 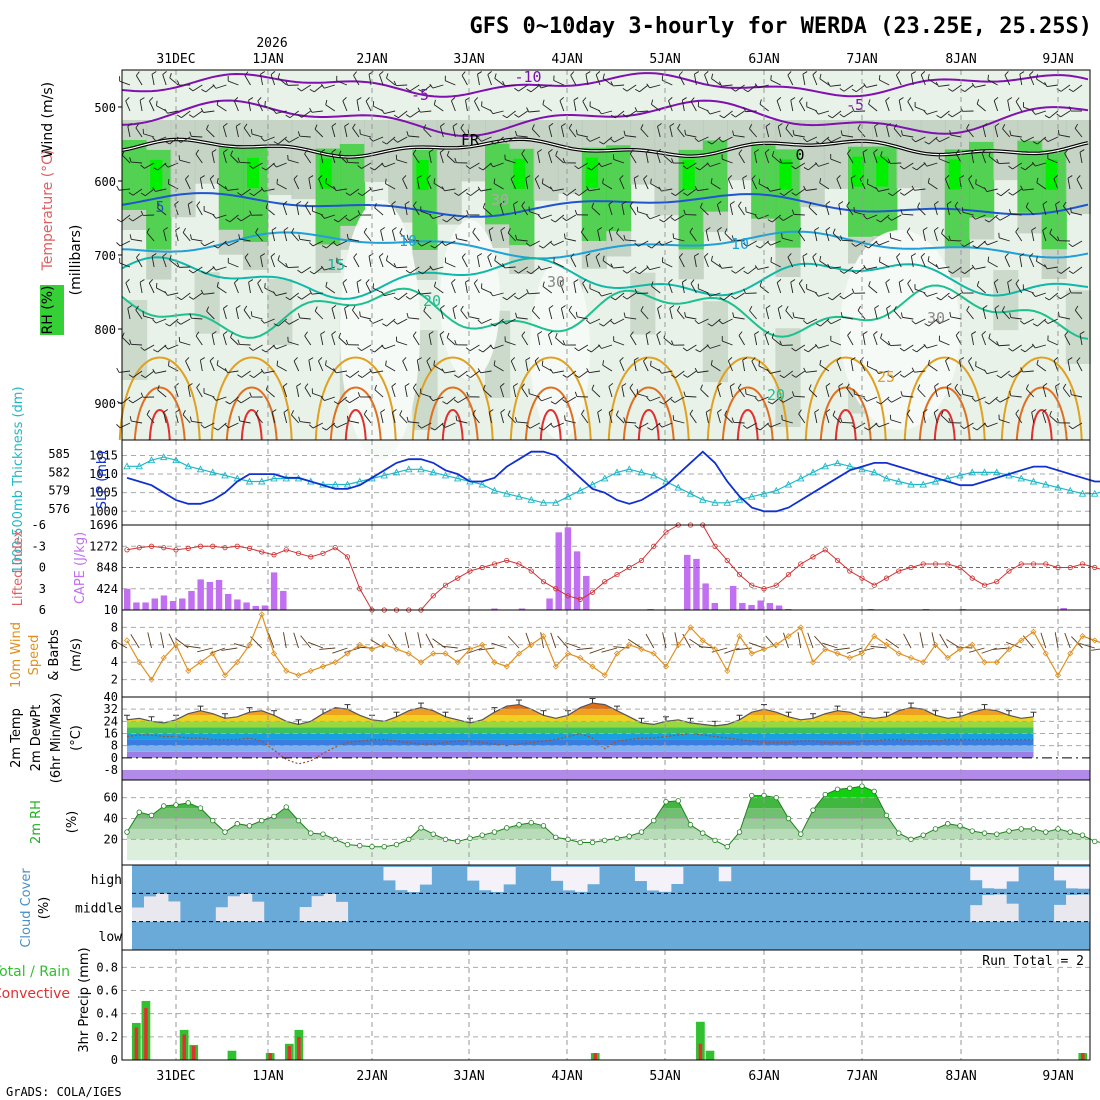 I want to click on precip-frame, so click(x=606, y=1005).